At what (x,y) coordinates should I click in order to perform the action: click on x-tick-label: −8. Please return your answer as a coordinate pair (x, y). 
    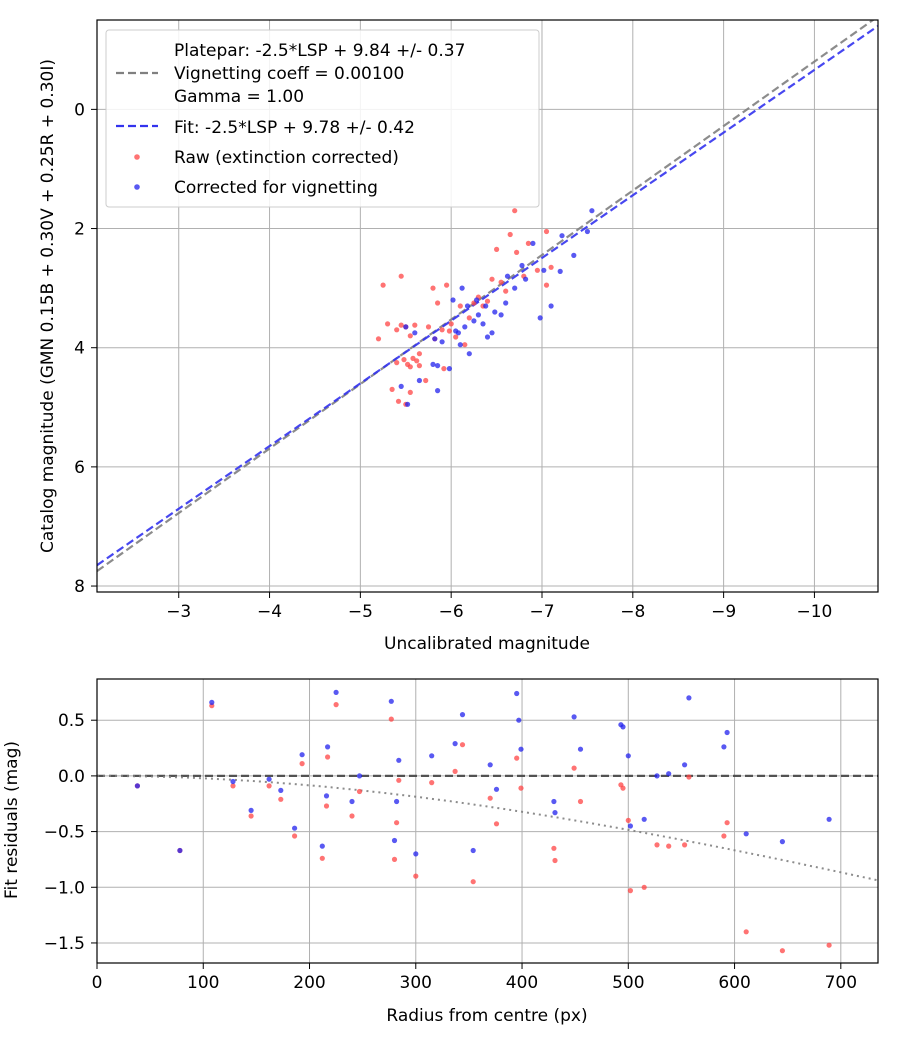
    Looking at the image, I should click on (632, 612).